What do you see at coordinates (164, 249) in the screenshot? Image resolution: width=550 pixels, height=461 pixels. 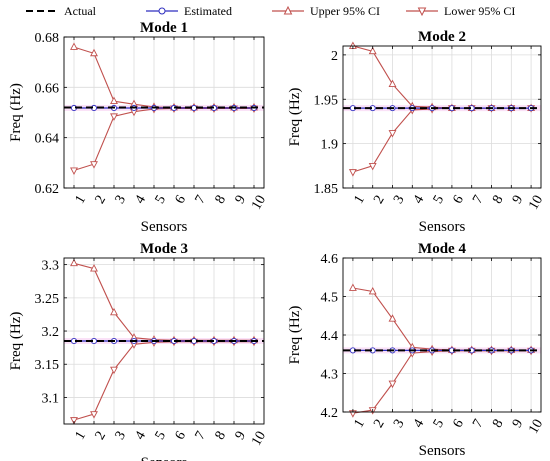 I see `chart-title: Mode 3` at bounding box center [164, 249].